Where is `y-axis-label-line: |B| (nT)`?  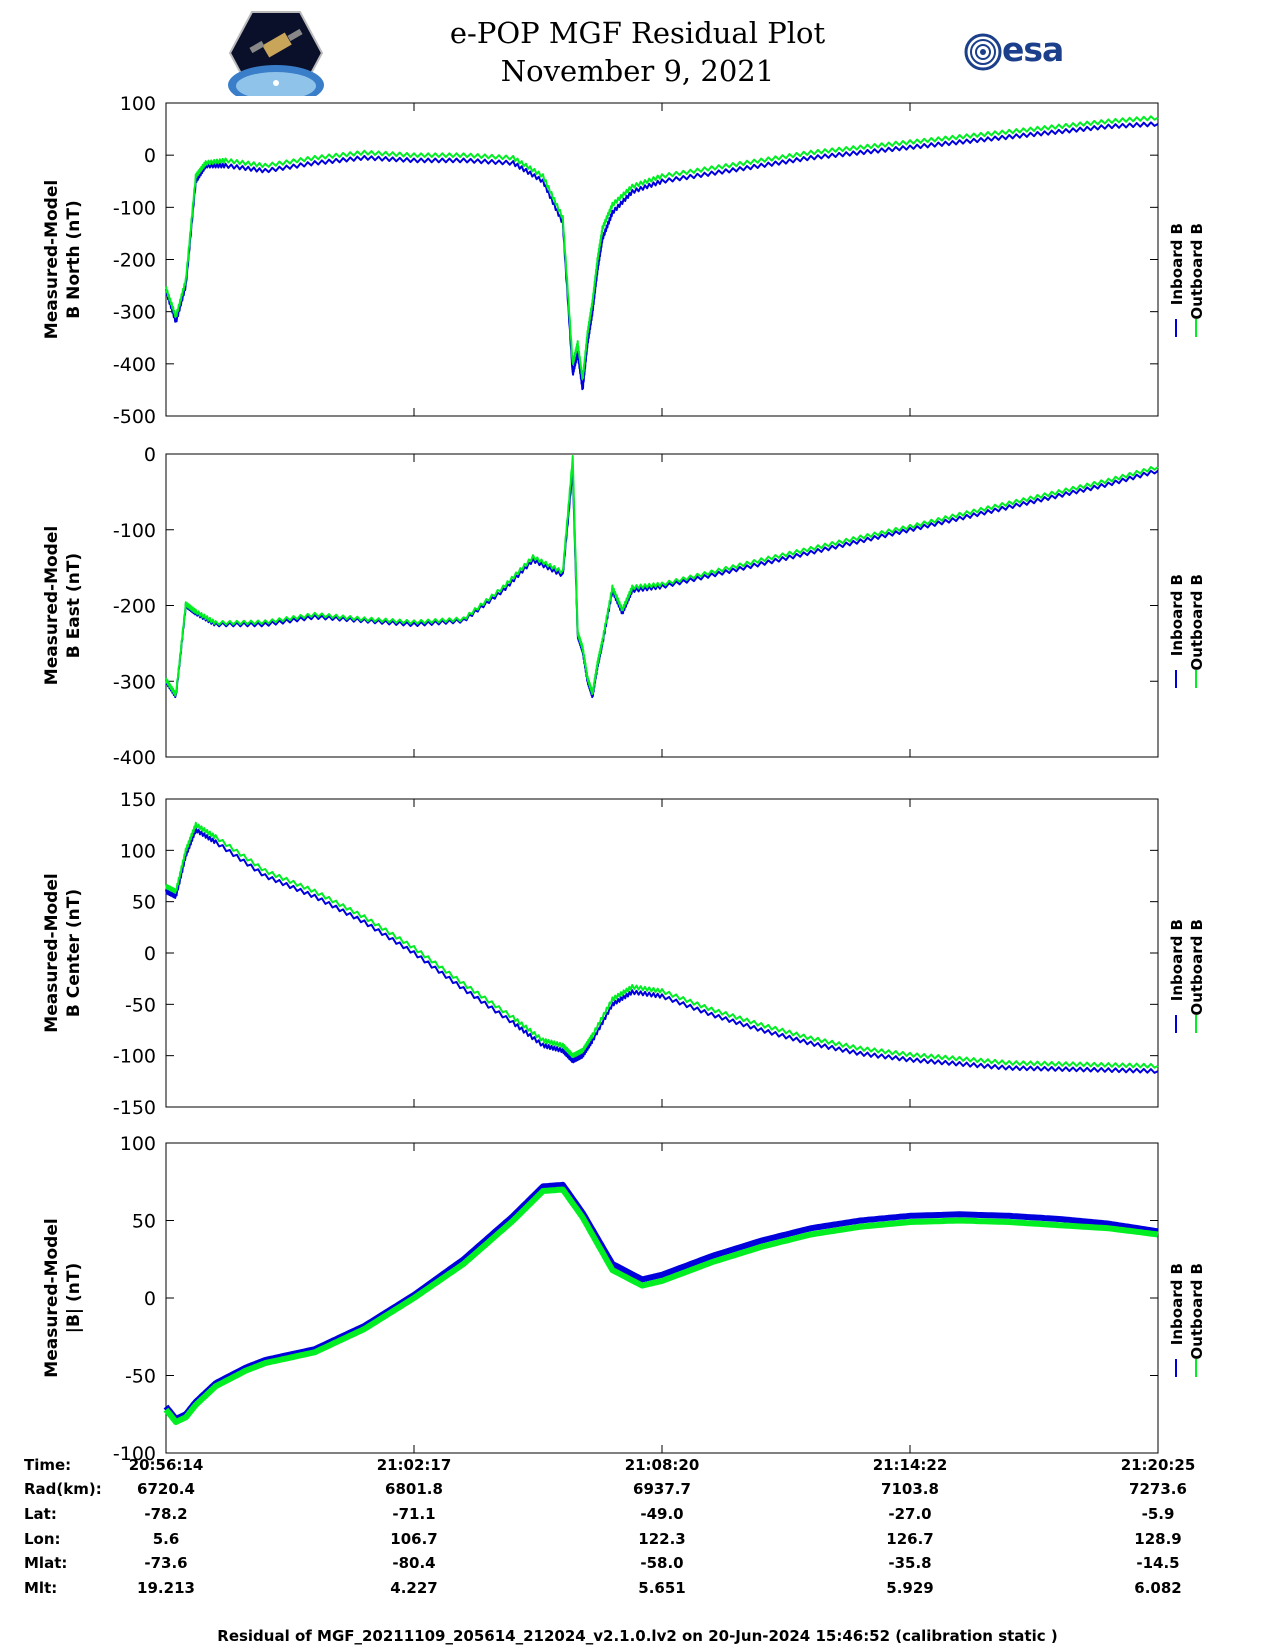
y-axis-label-line: |B| (nT) is located at coordinates (74, 1298).